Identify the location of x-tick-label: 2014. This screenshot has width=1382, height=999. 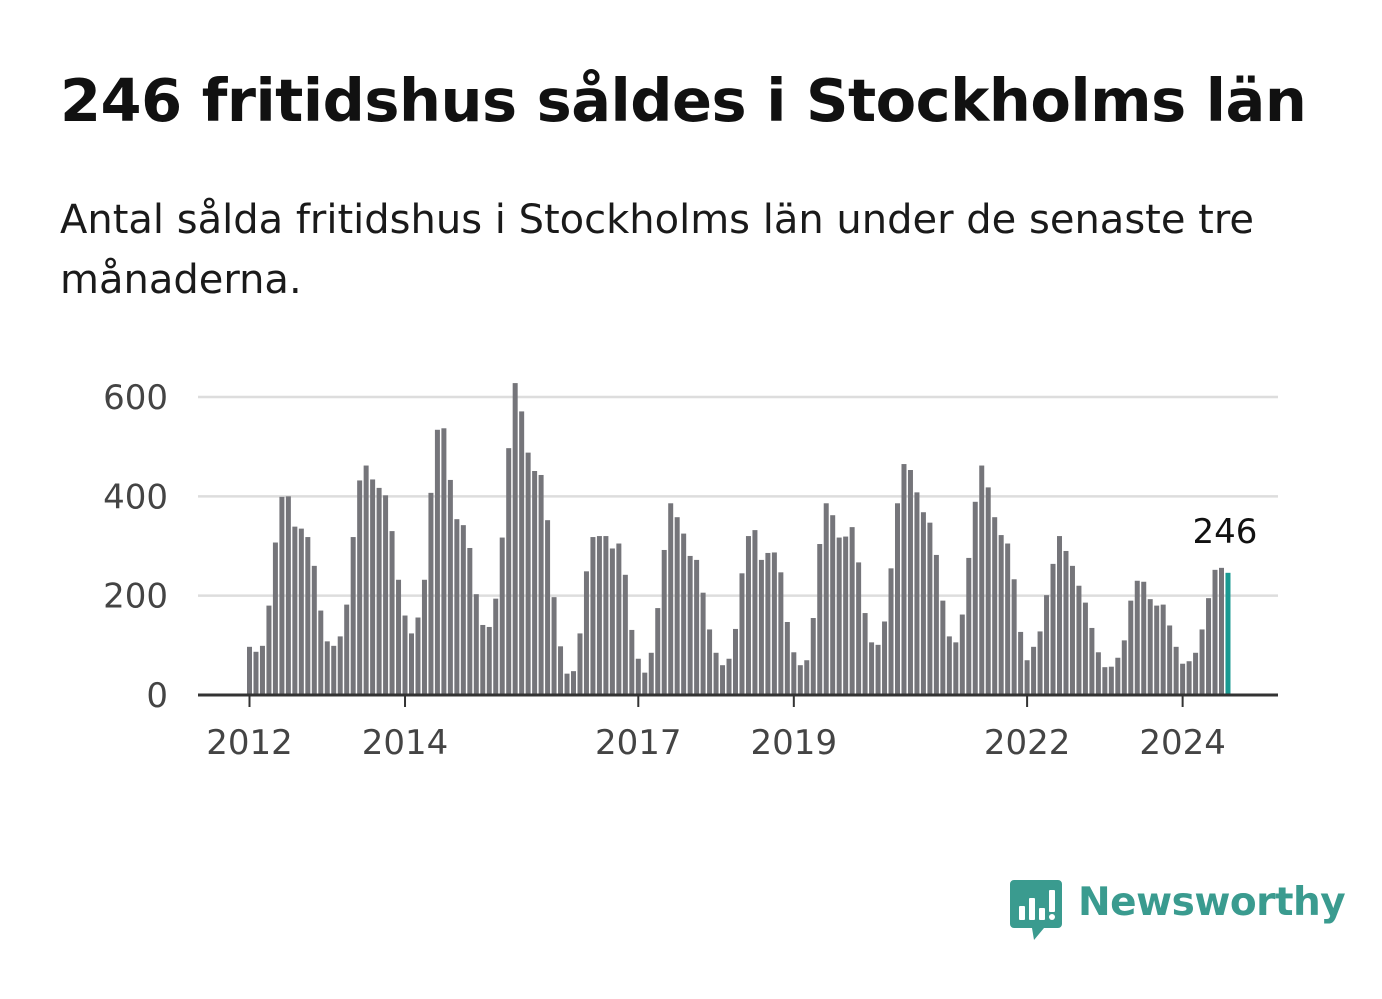
(405, 743).